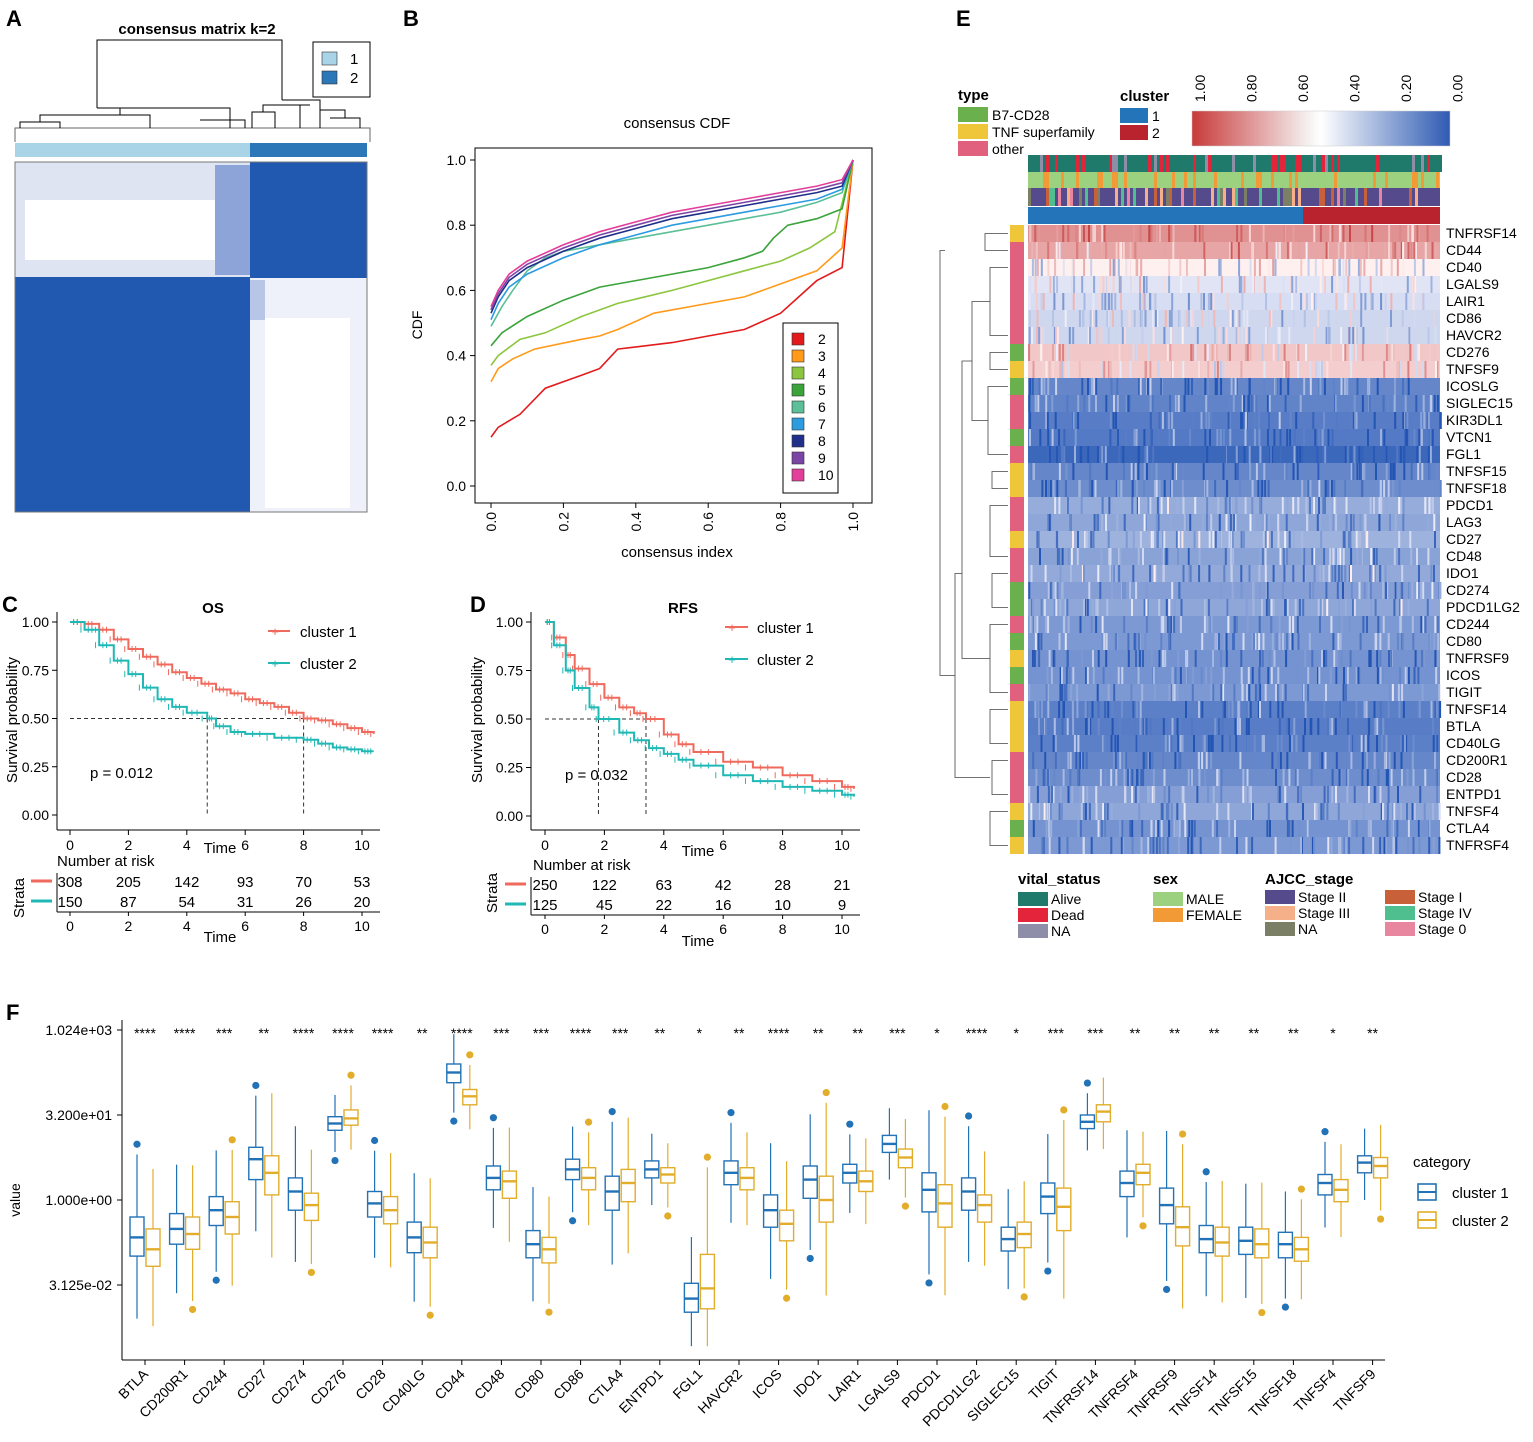  Describe the element at coordinates (1234, 573) in the screenshot. I see `heatmap-row-IDO1` at that location.